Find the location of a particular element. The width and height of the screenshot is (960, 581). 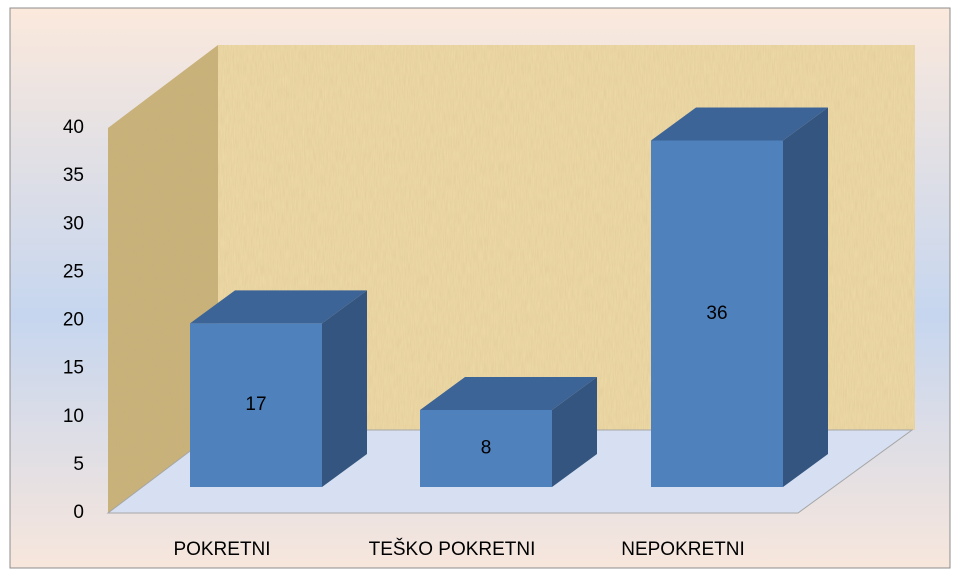

x-tick-label: POKRETNI is located at coordinates (221, 549).